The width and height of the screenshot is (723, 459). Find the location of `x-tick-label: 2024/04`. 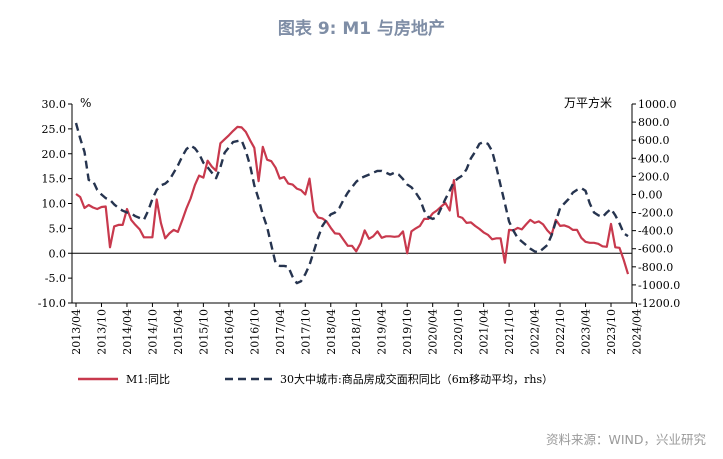

x-tick-label: 2024/04 is located at coordinates (636, 332).